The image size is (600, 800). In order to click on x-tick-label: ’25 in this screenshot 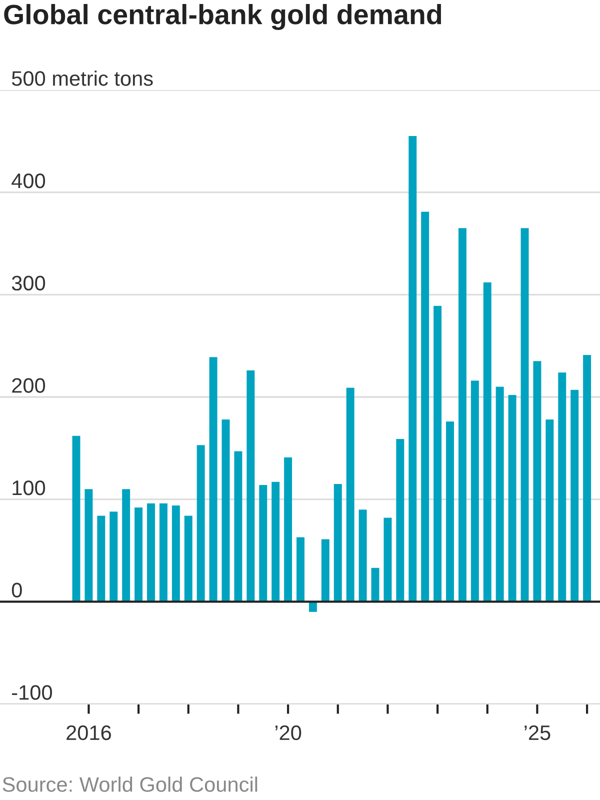, I will do `click(537, 732)`.